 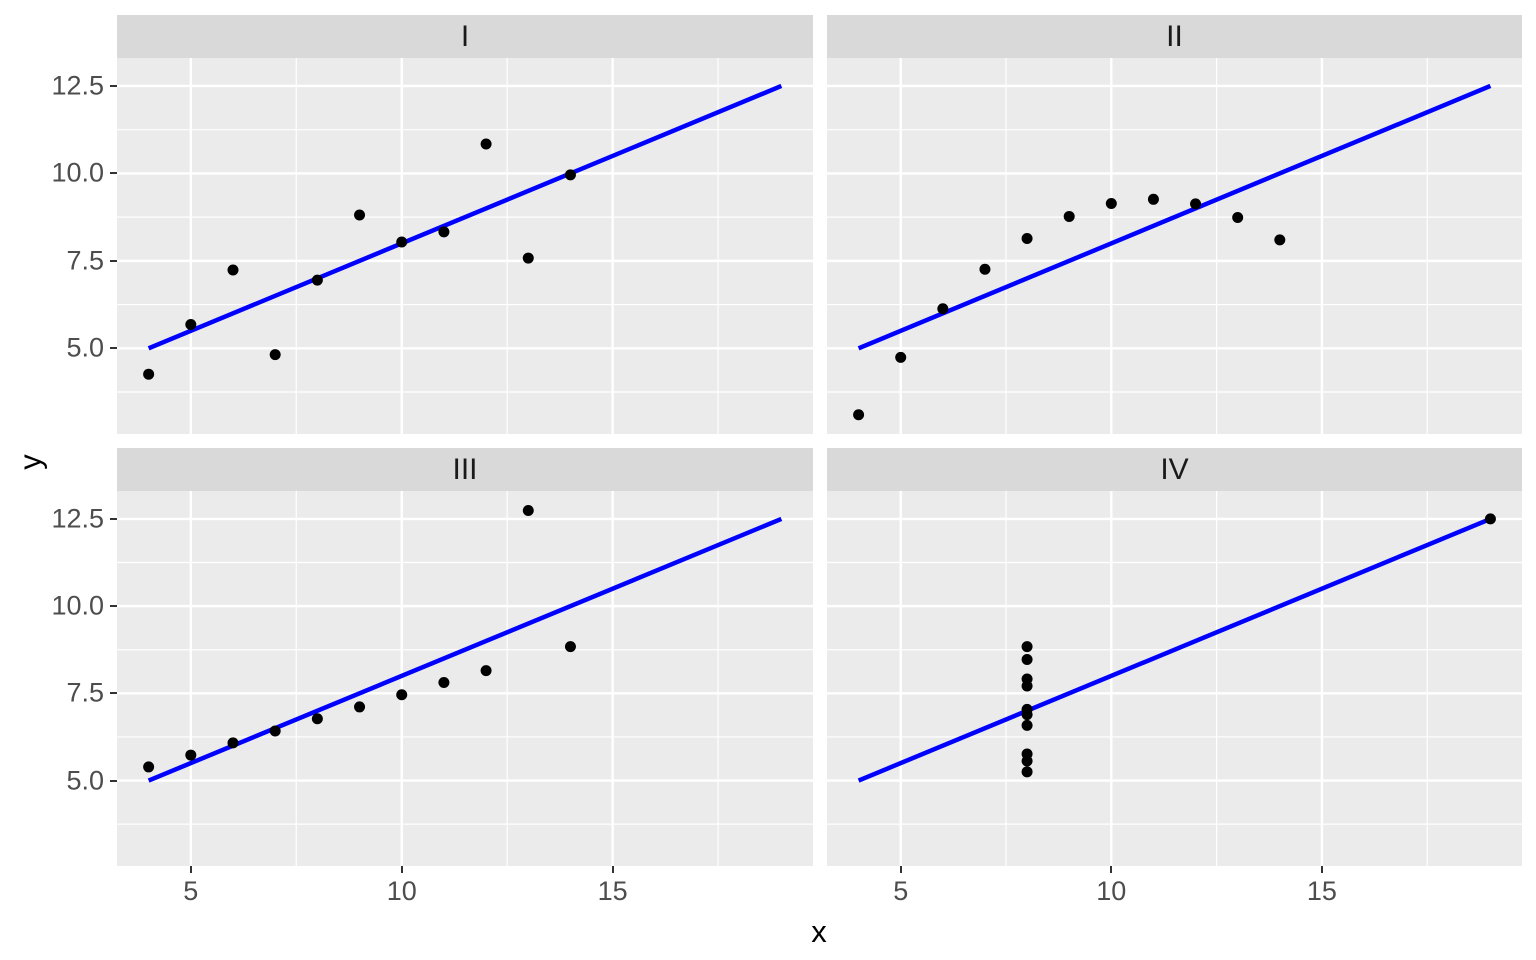 I want to click on facet-strip-II: II, so click(x=1174, y=36).